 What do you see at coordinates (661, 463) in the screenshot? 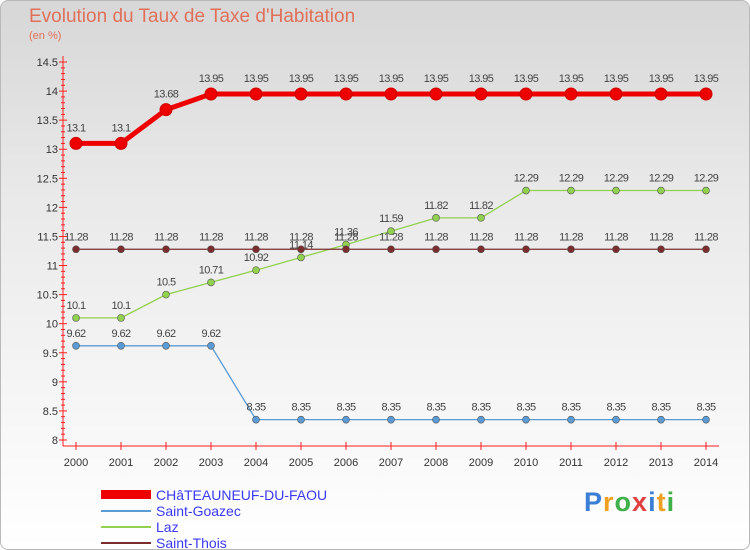
I see `x-tick-label: 2013` at bounding box center [661, 463].